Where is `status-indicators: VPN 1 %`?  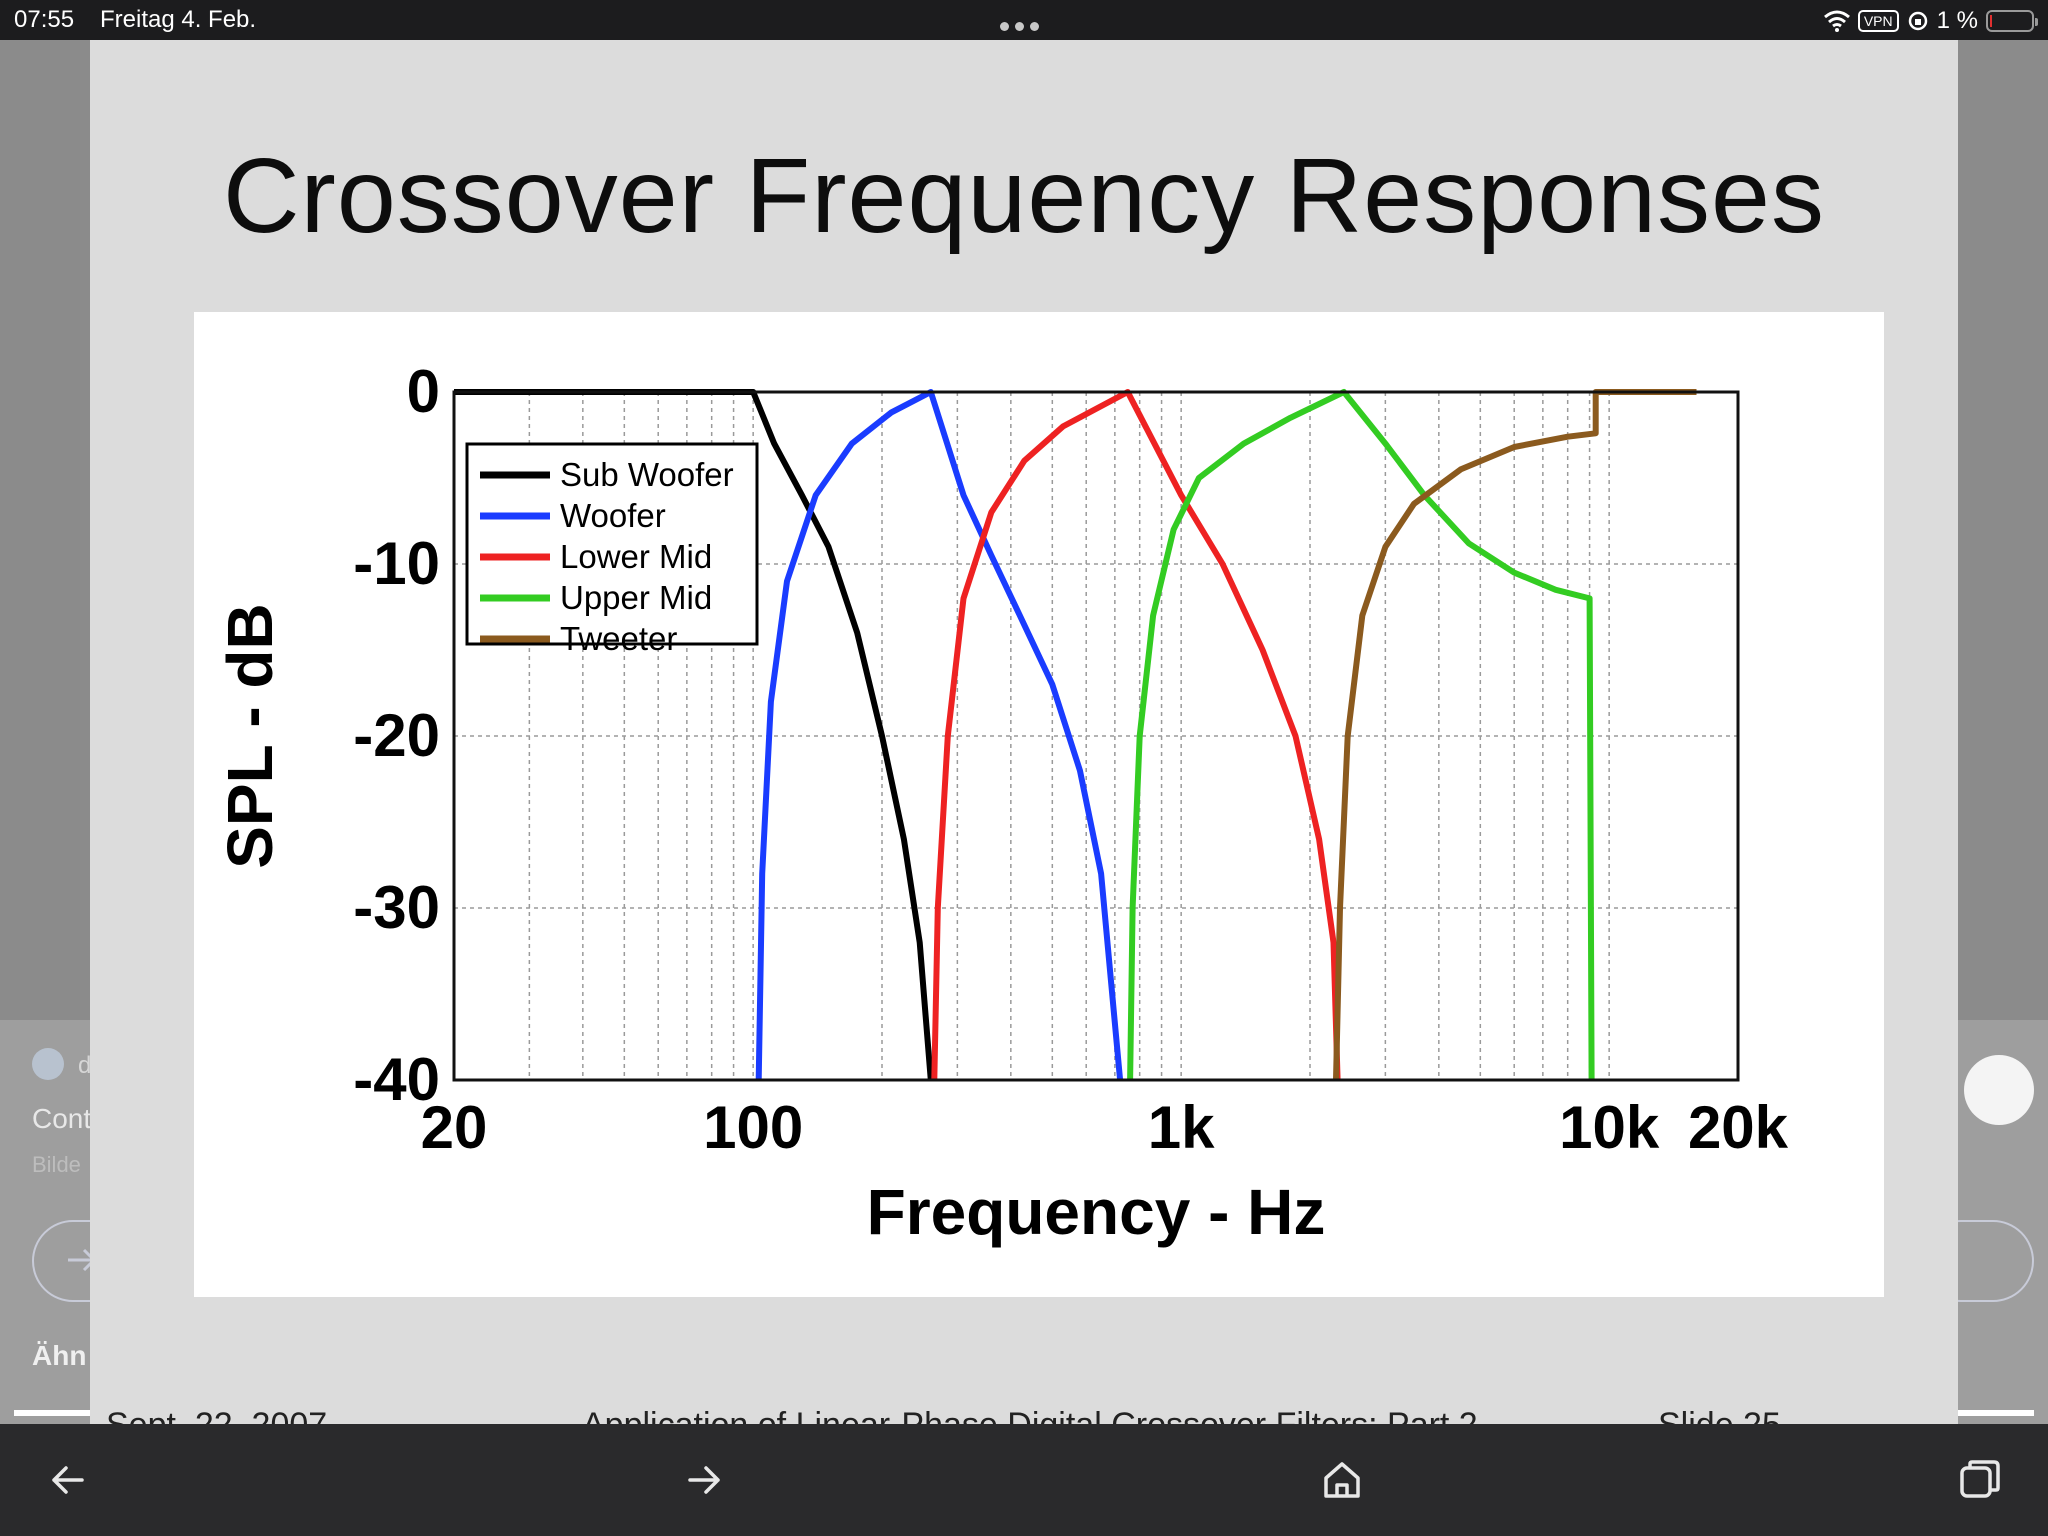 status-indicators: VPN 1 % is located at coordinates (1930, 21).